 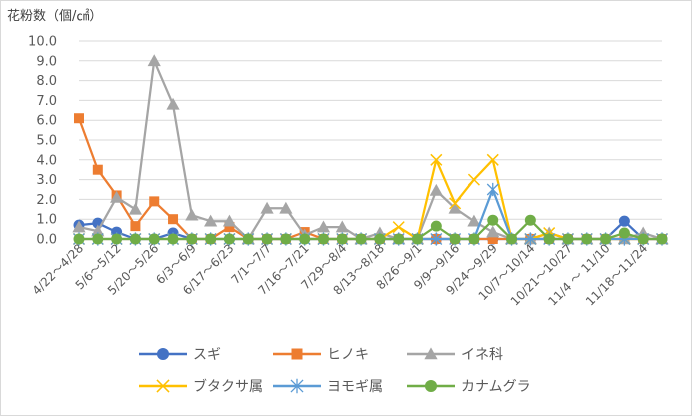 I want to click on y-tick-label: 7.0, so click(x=46, y=101).